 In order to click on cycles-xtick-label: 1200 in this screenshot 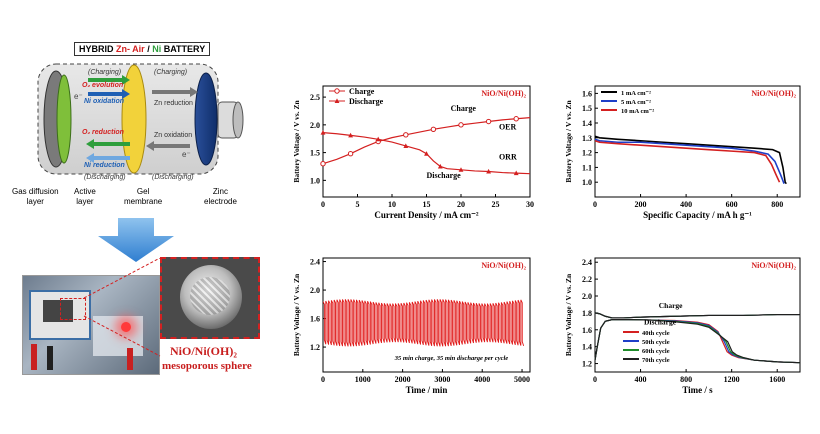, I will do `click(732, 379)`.